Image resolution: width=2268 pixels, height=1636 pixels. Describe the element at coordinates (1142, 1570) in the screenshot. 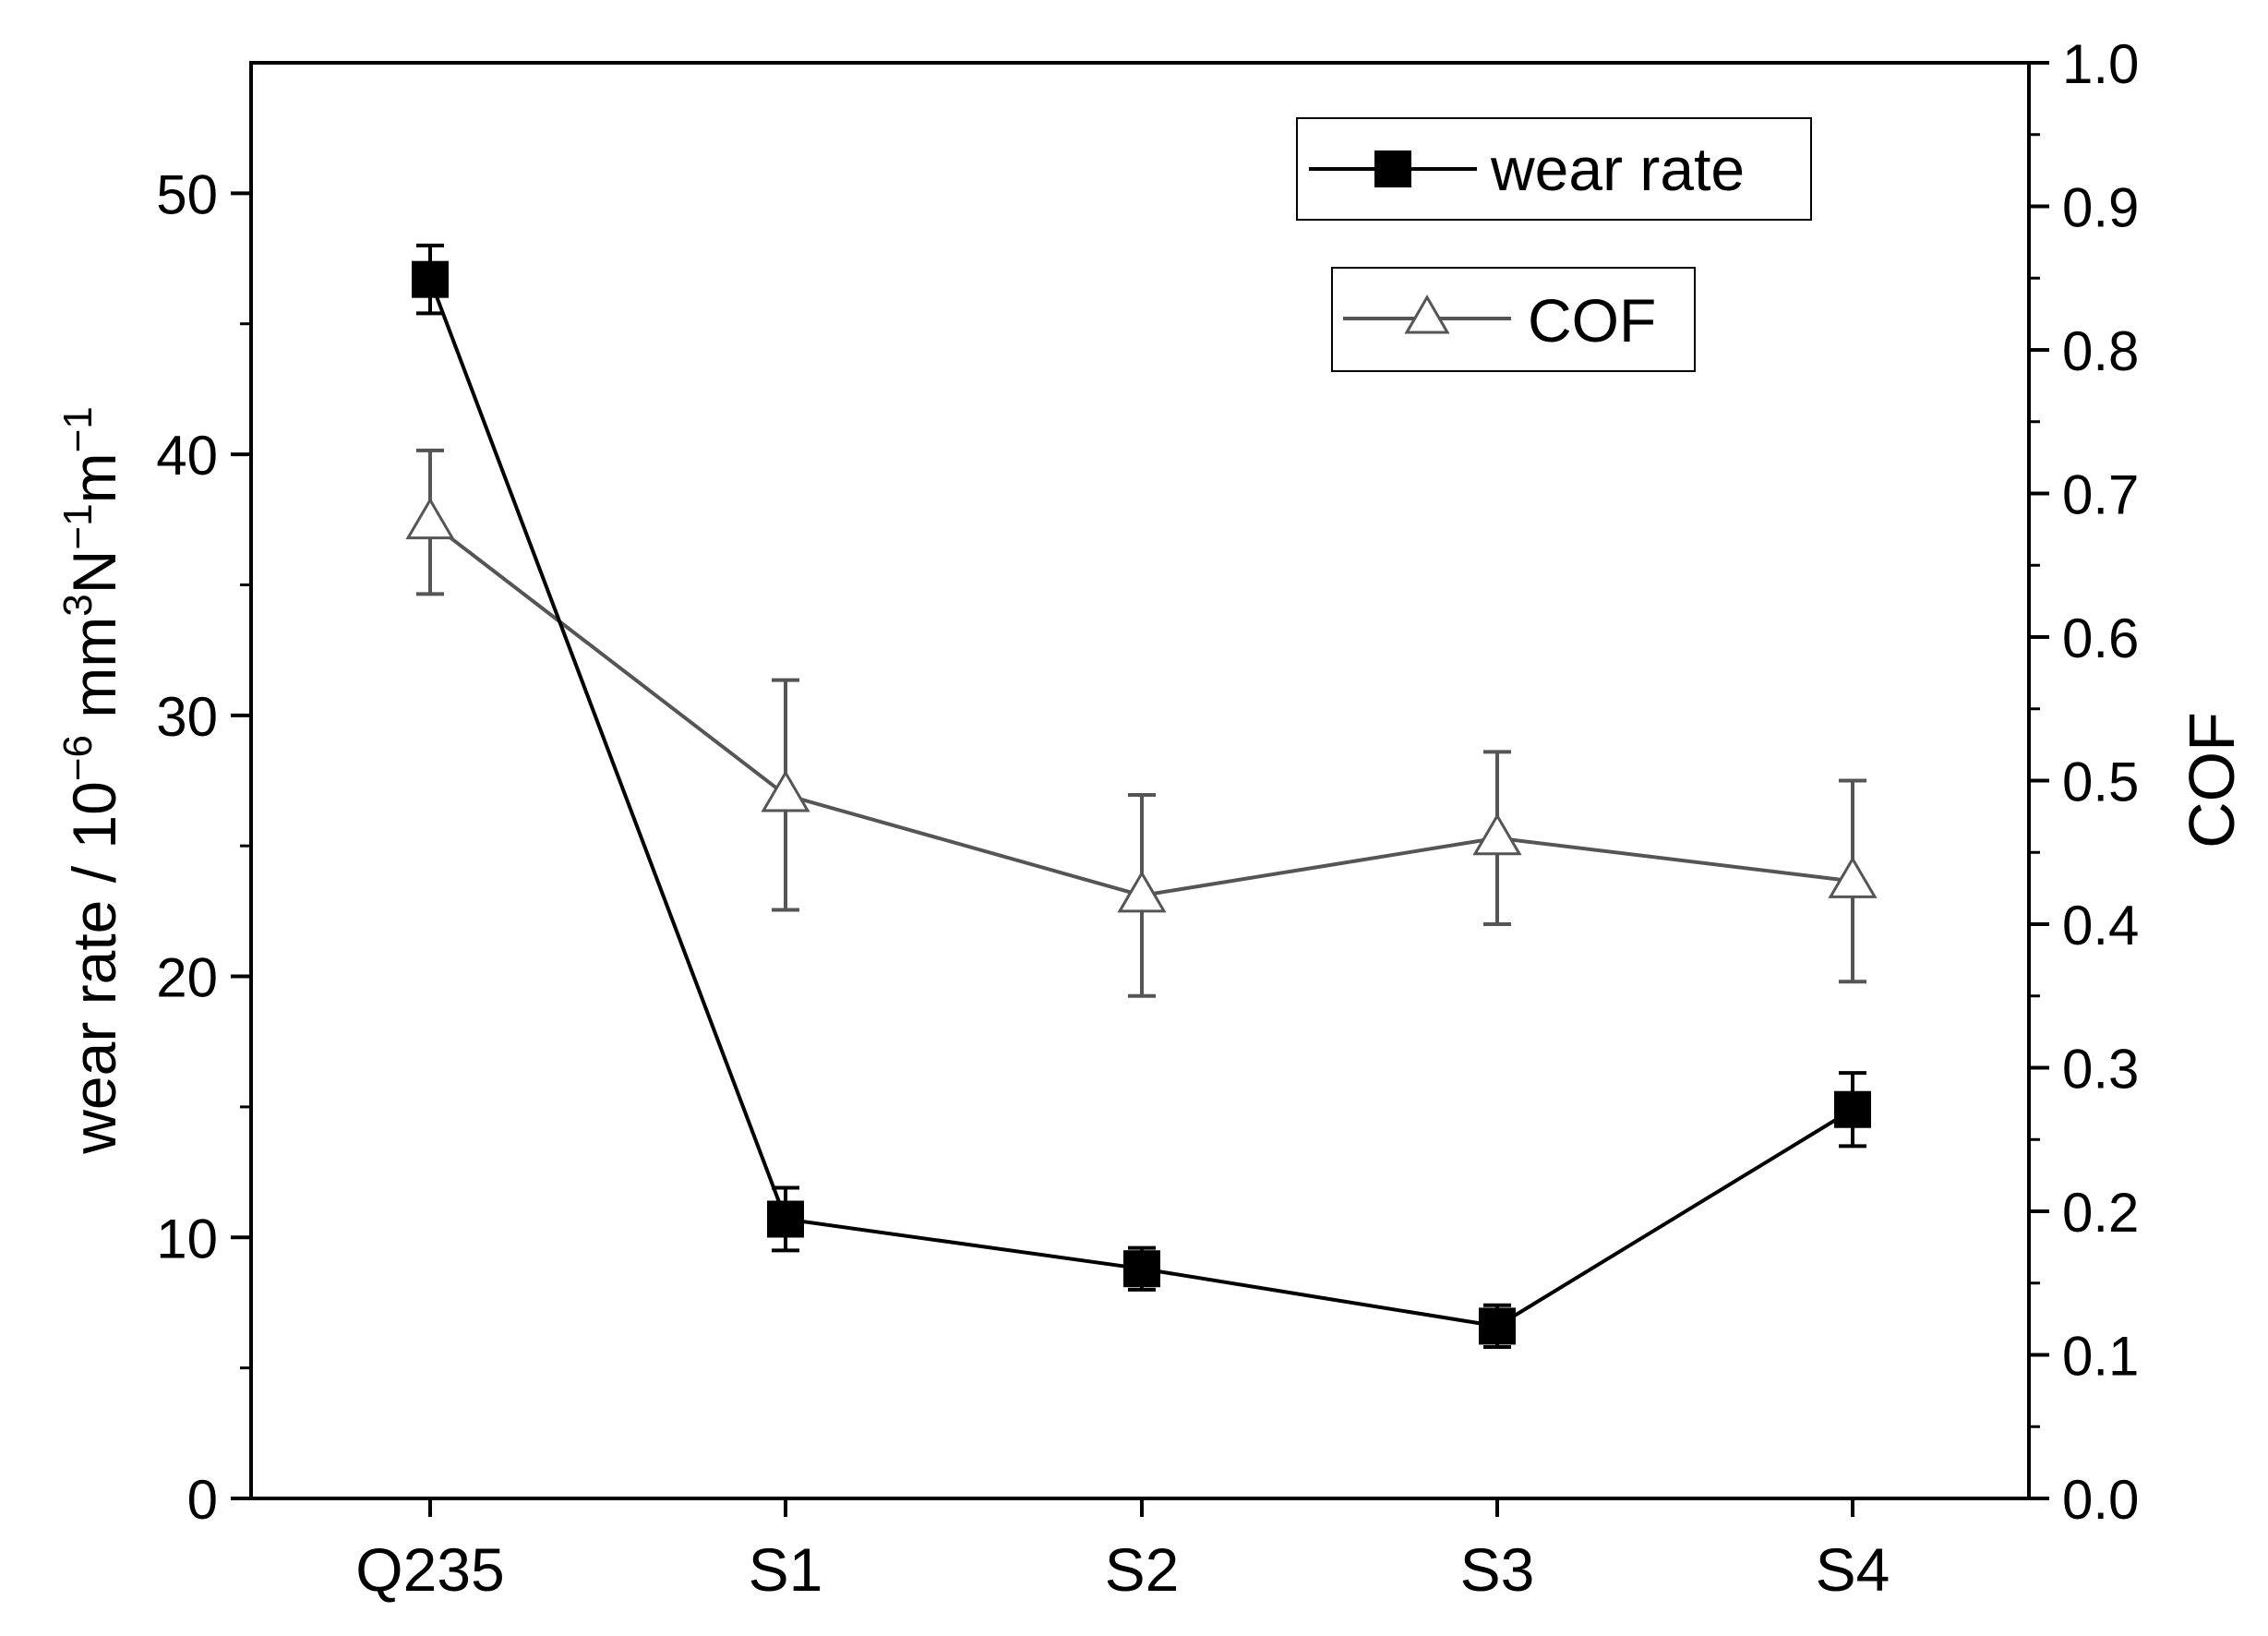

I see `x-tick-label: S2` at that location.